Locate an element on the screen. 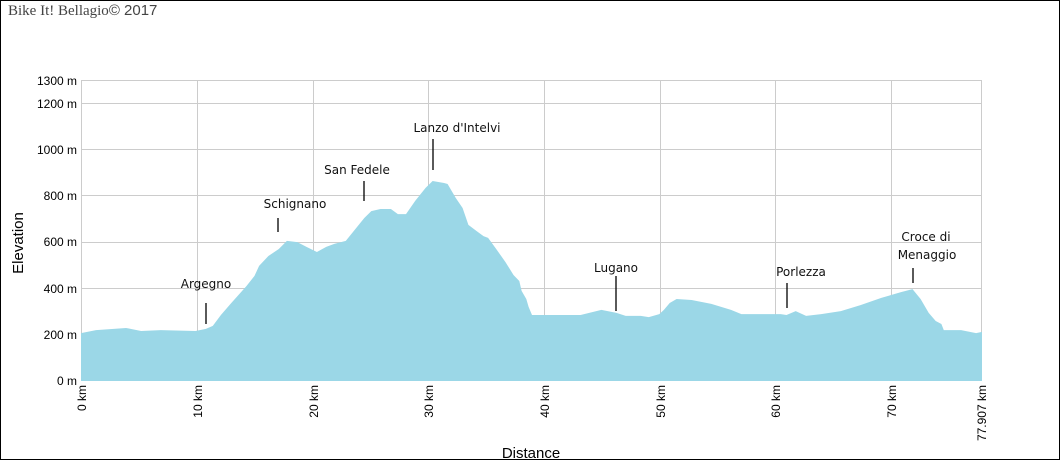 The width and height of the screenshot is (1060, 460). label-argegno: Argegno is located at coordinates (206, 284).